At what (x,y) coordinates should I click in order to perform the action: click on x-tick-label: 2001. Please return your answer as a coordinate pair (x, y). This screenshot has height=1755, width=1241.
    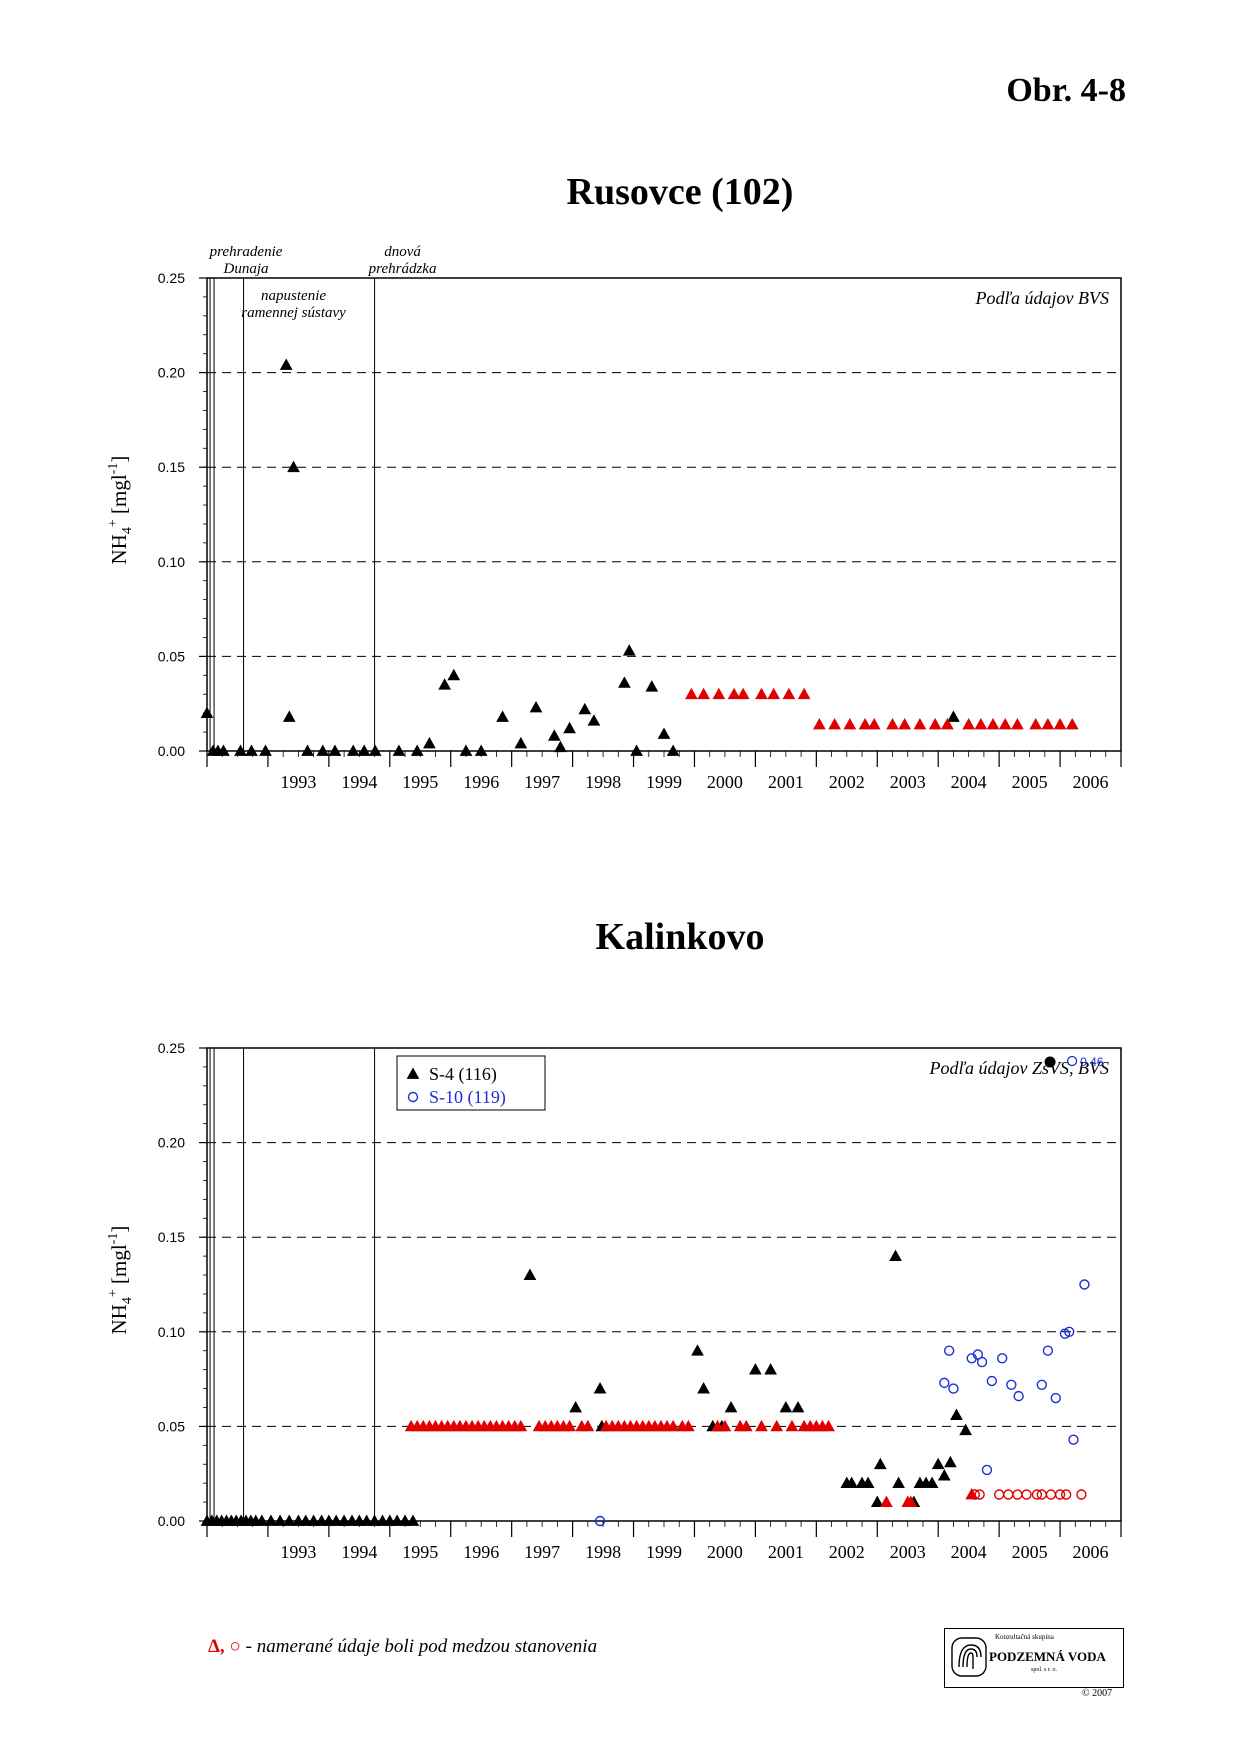
    Looking at the image, I should click on (786, 1552).